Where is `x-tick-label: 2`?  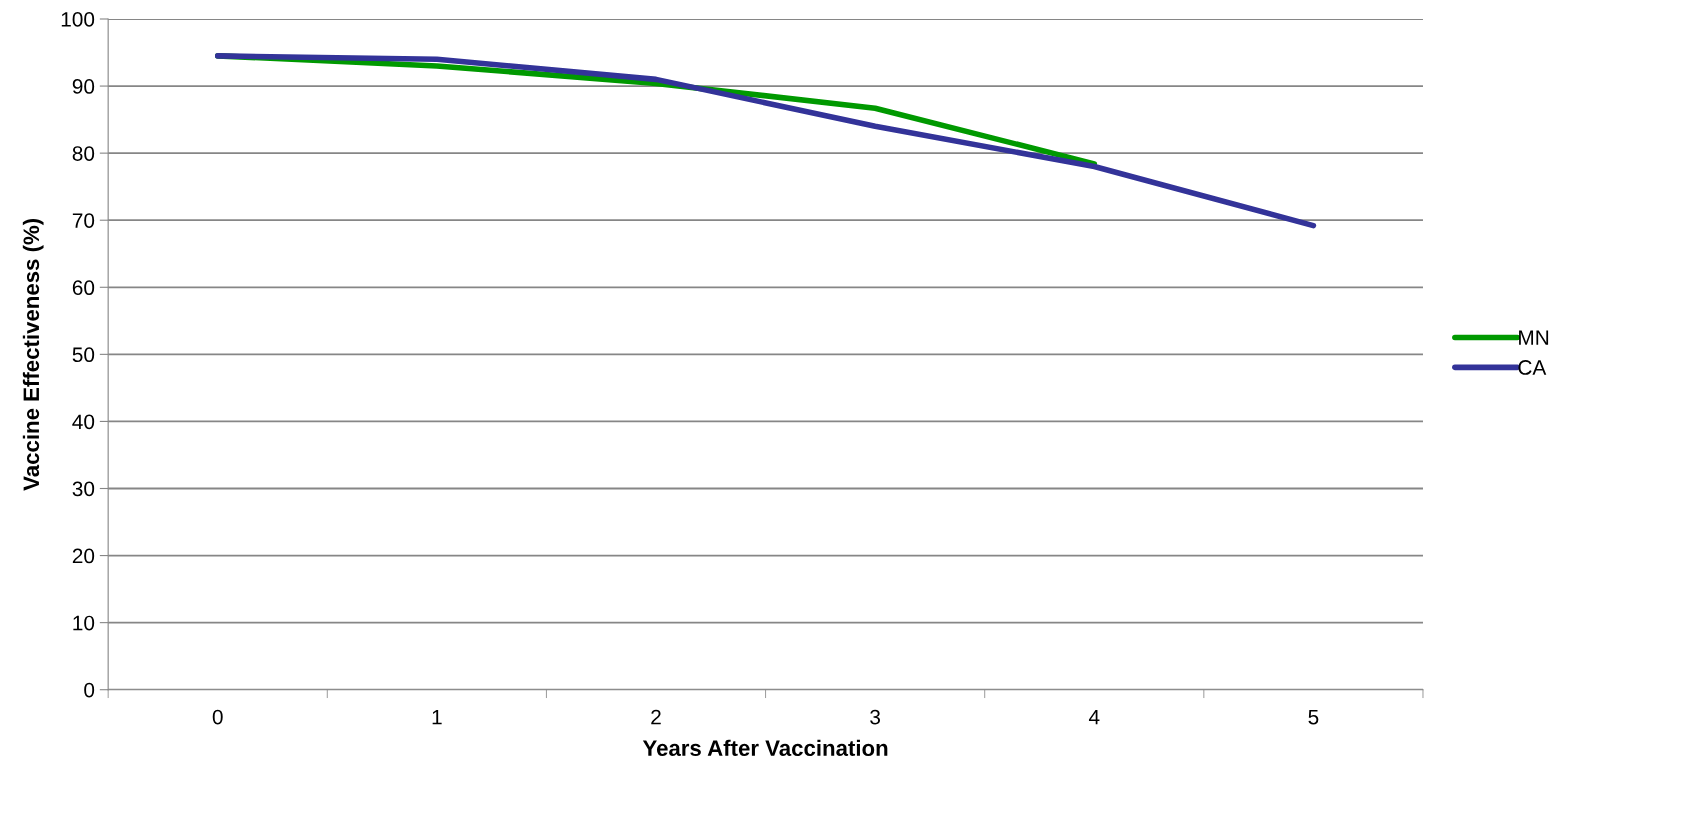
x-tick-label: 2 is located at coordinates (656, 717).